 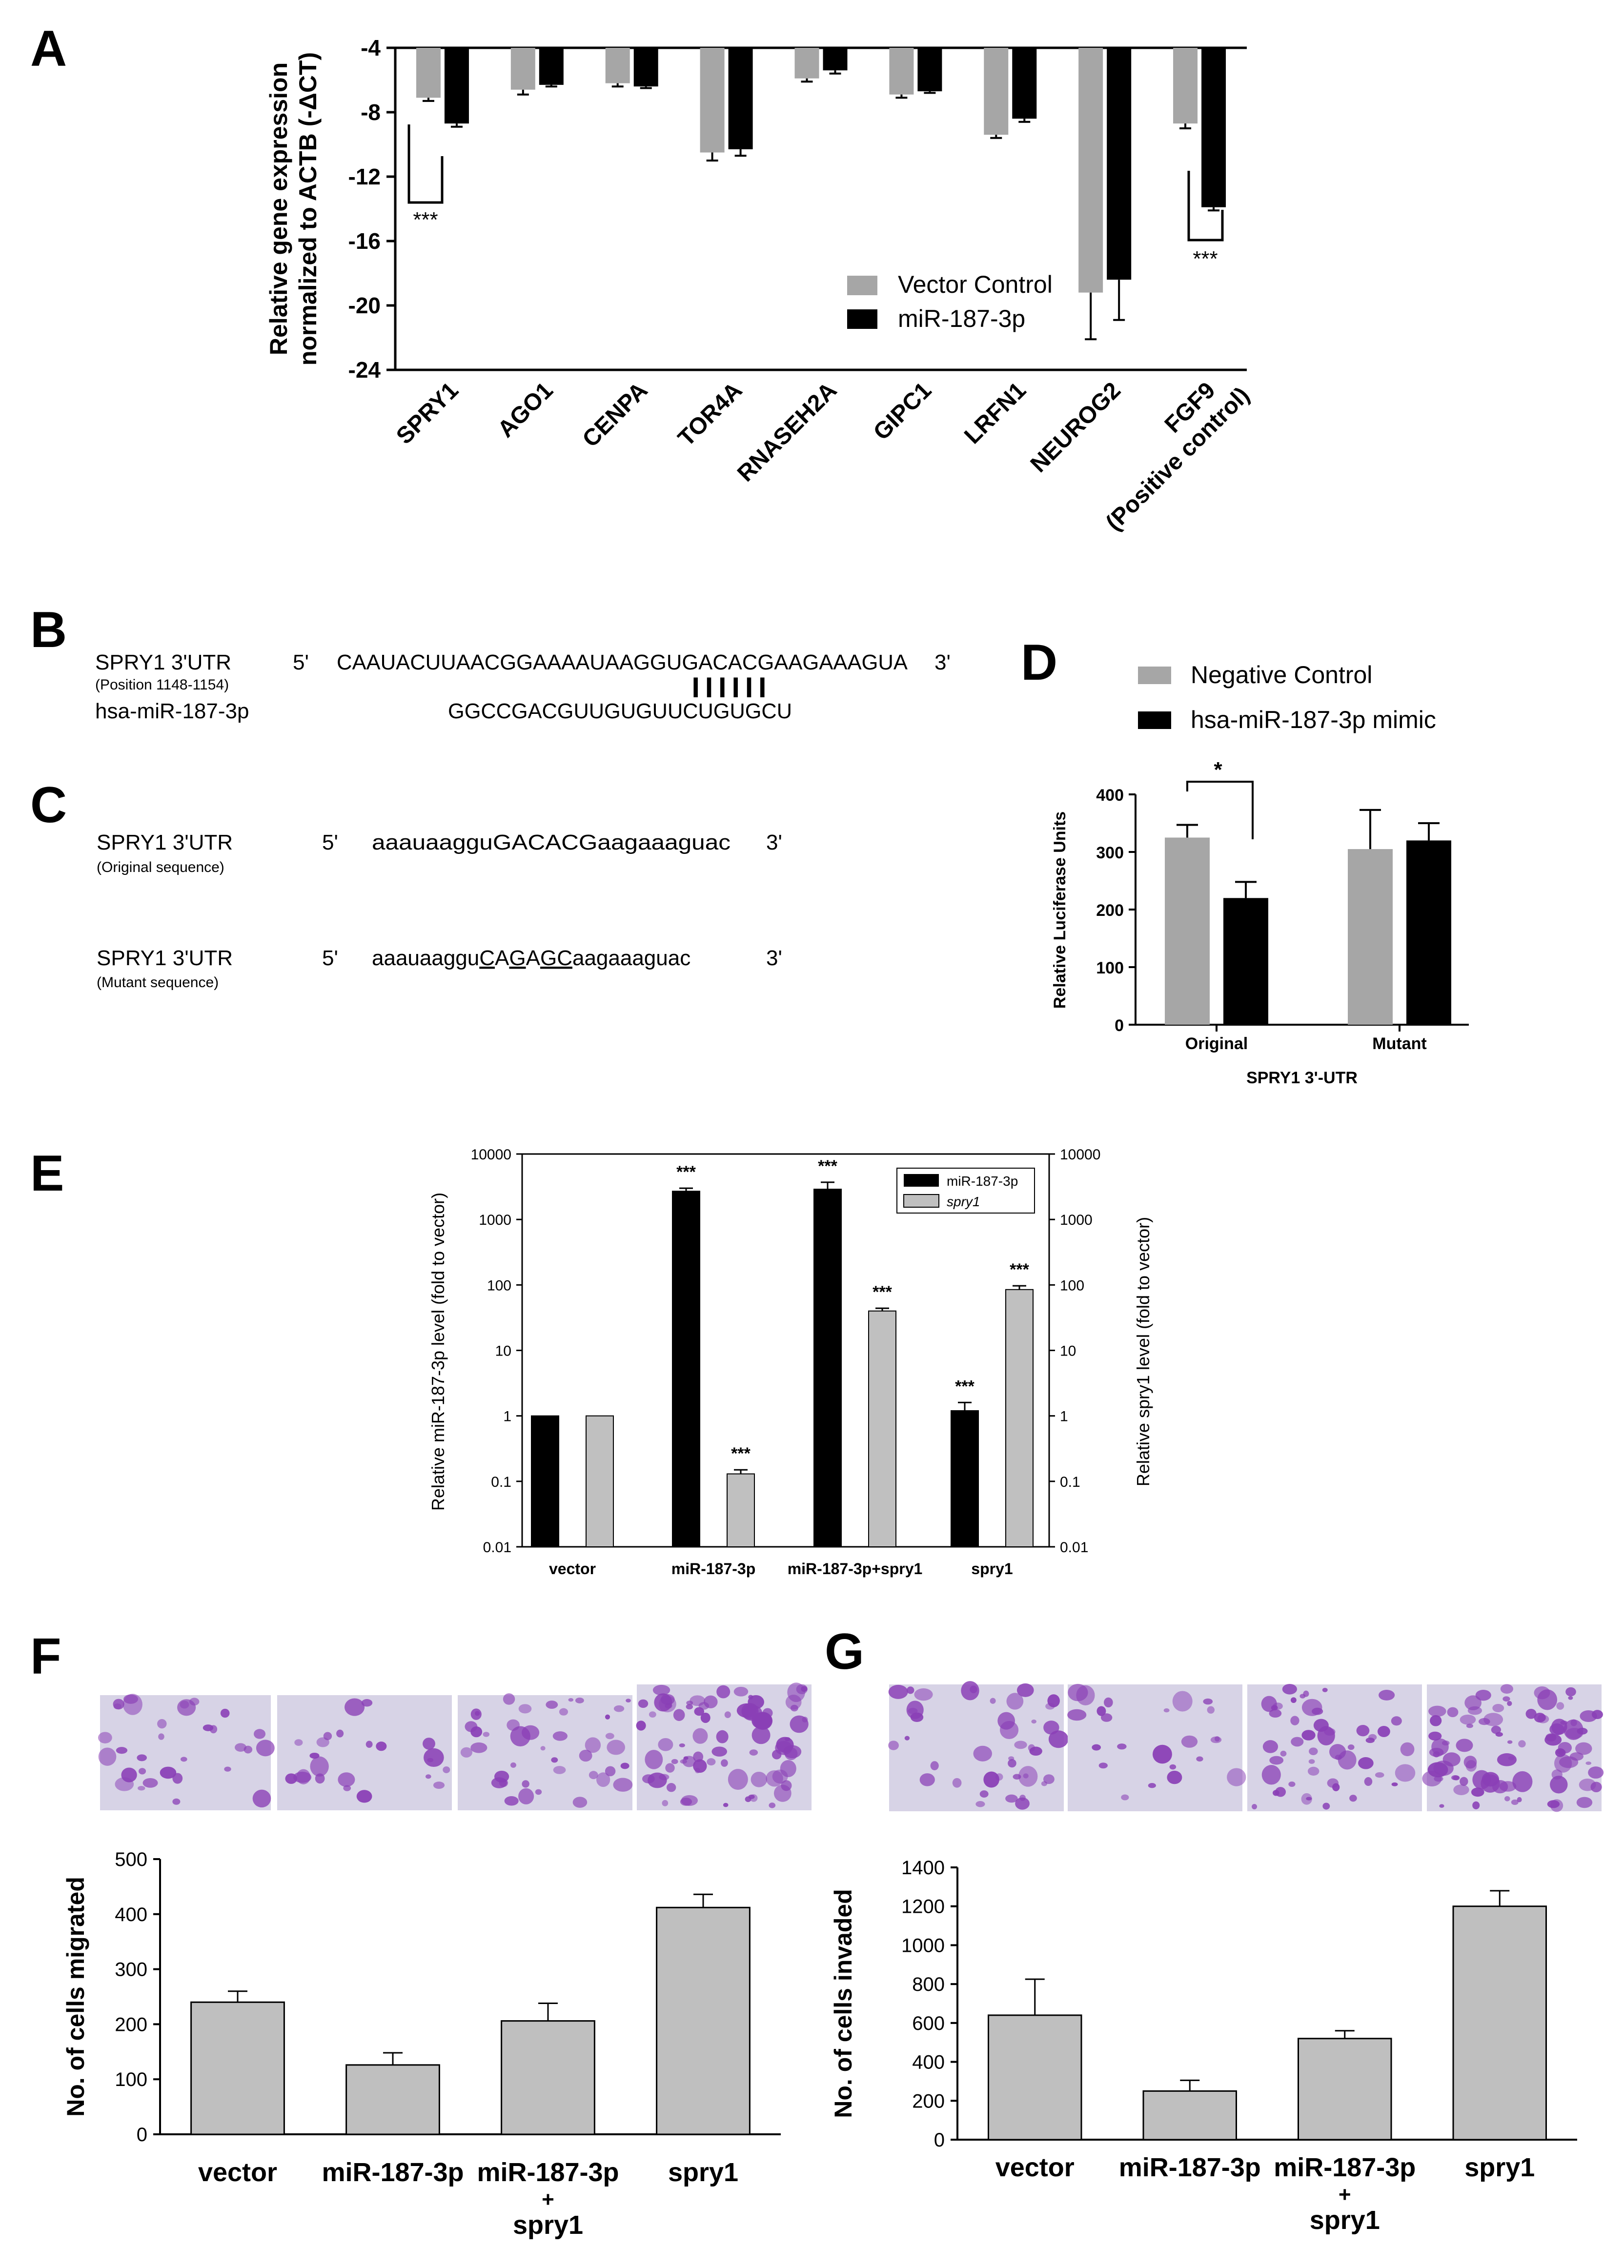 What do you see at coordinates (533, 958) in the screenshot?
I see `c-mut-m2: A` at bounding box center [533, 958].